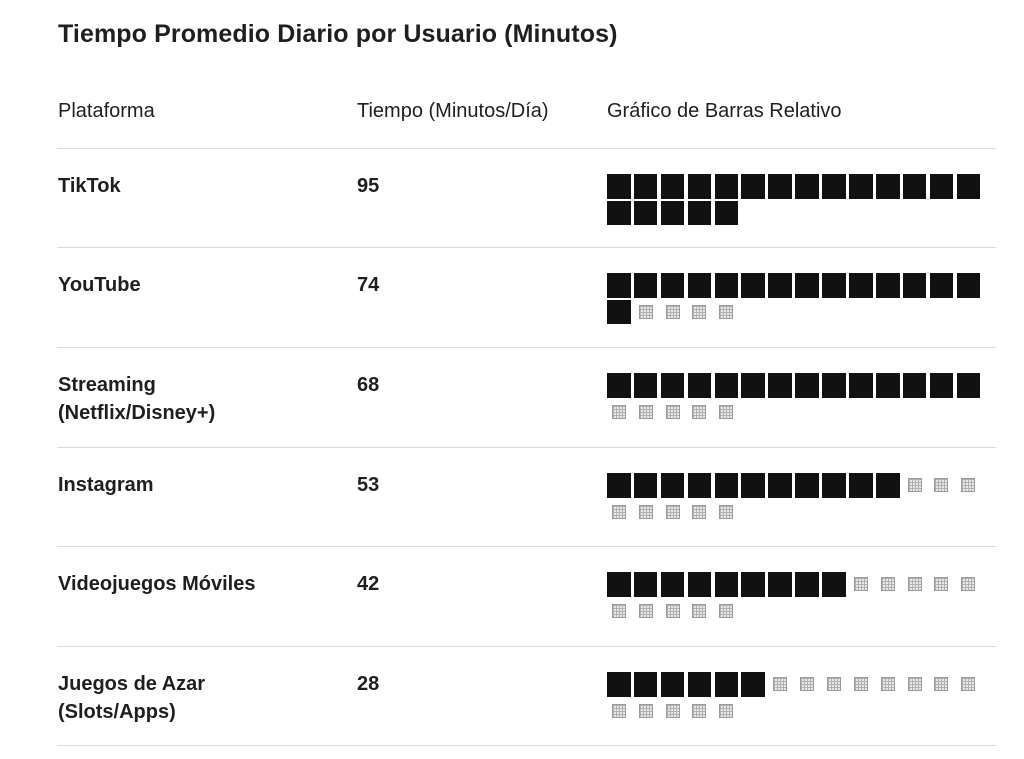 Image resolution: width=1024 pixels, height=759 pixels. What do you see at coordinates (137, 413) in the screenshot?
I see `platform-name-line: (Netflix/Disney+)` at bounding box center [137, 413].